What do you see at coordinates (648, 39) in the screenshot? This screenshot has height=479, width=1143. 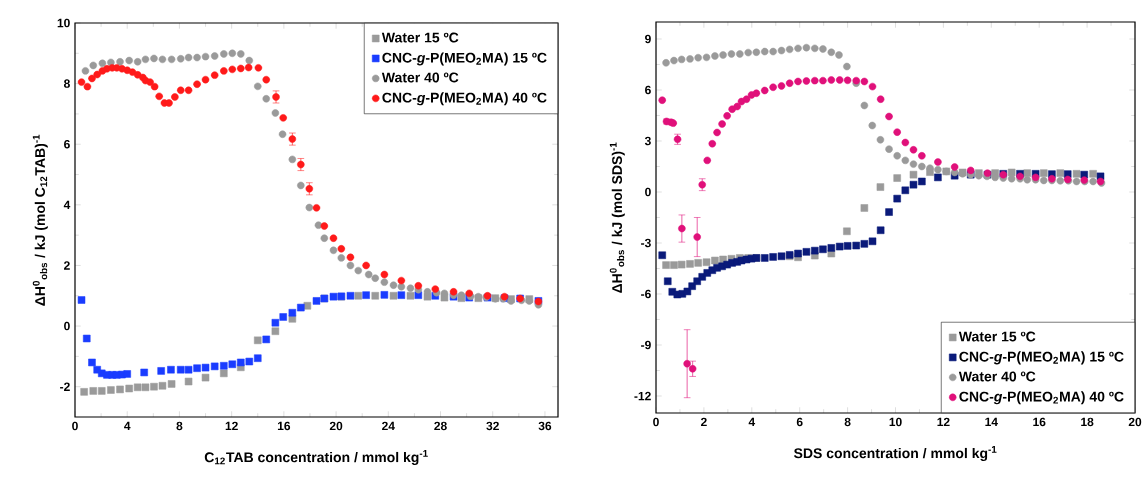 I see `y-tick-label: 9` at bounding box center [648, 39].